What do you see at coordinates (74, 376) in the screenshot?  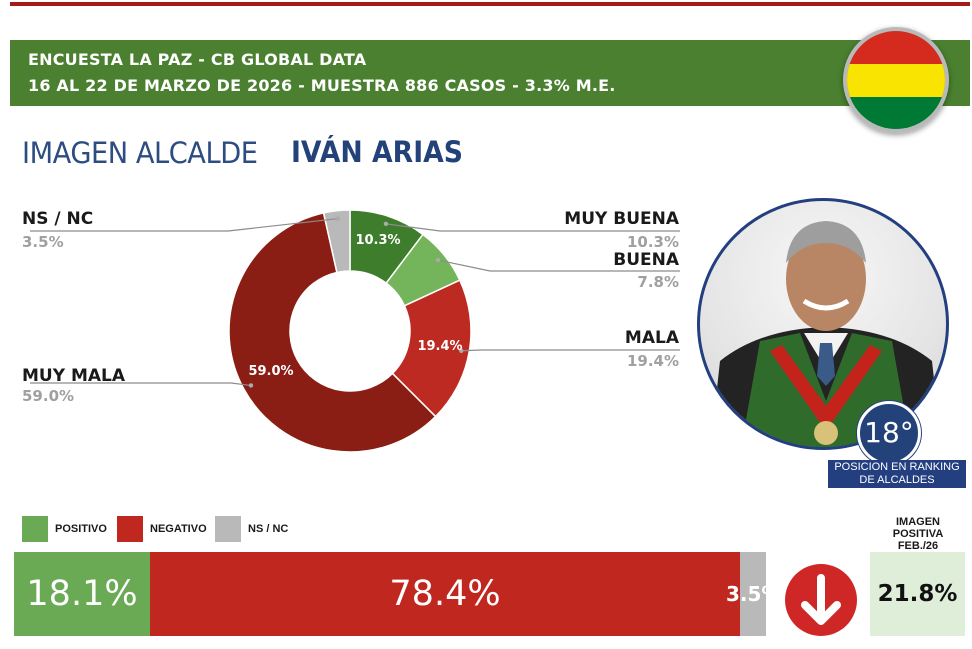 I see `label-muy-mala: MUY MALA` at bounding box center [74, 376].